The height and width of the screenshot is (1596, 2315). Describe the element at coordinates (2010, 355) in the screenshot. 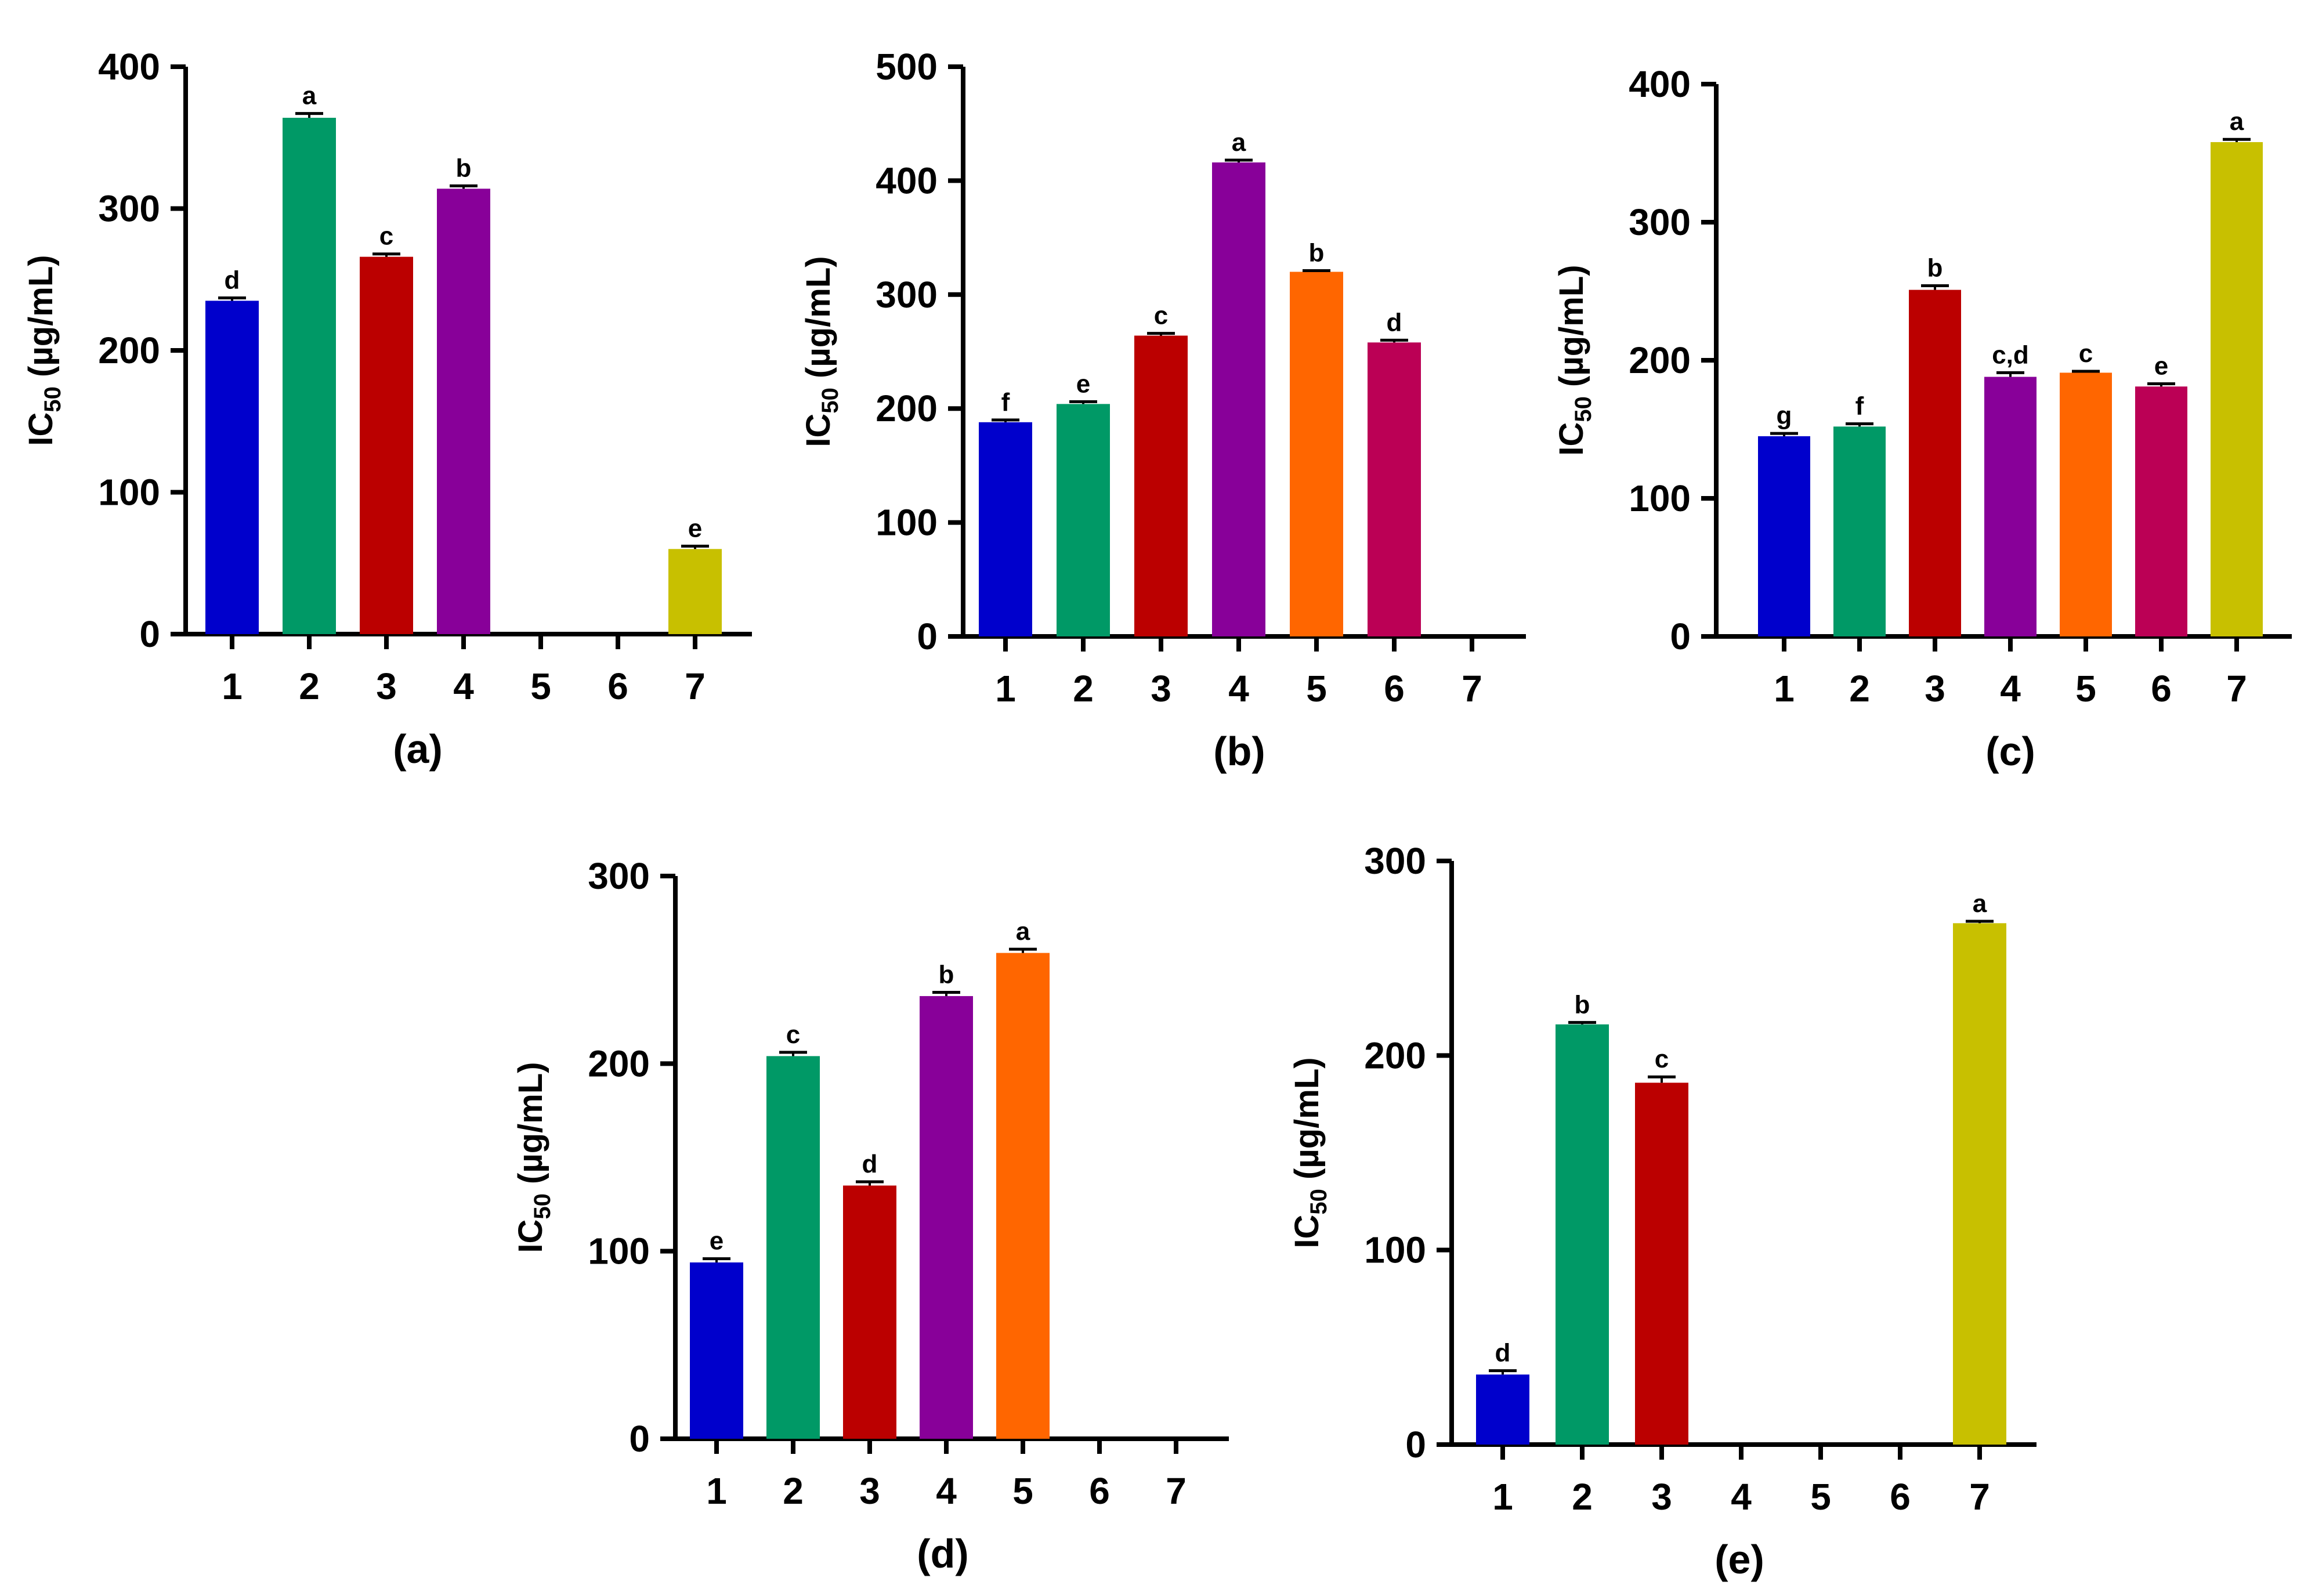

I see `significance-letter: c,d` at that location.